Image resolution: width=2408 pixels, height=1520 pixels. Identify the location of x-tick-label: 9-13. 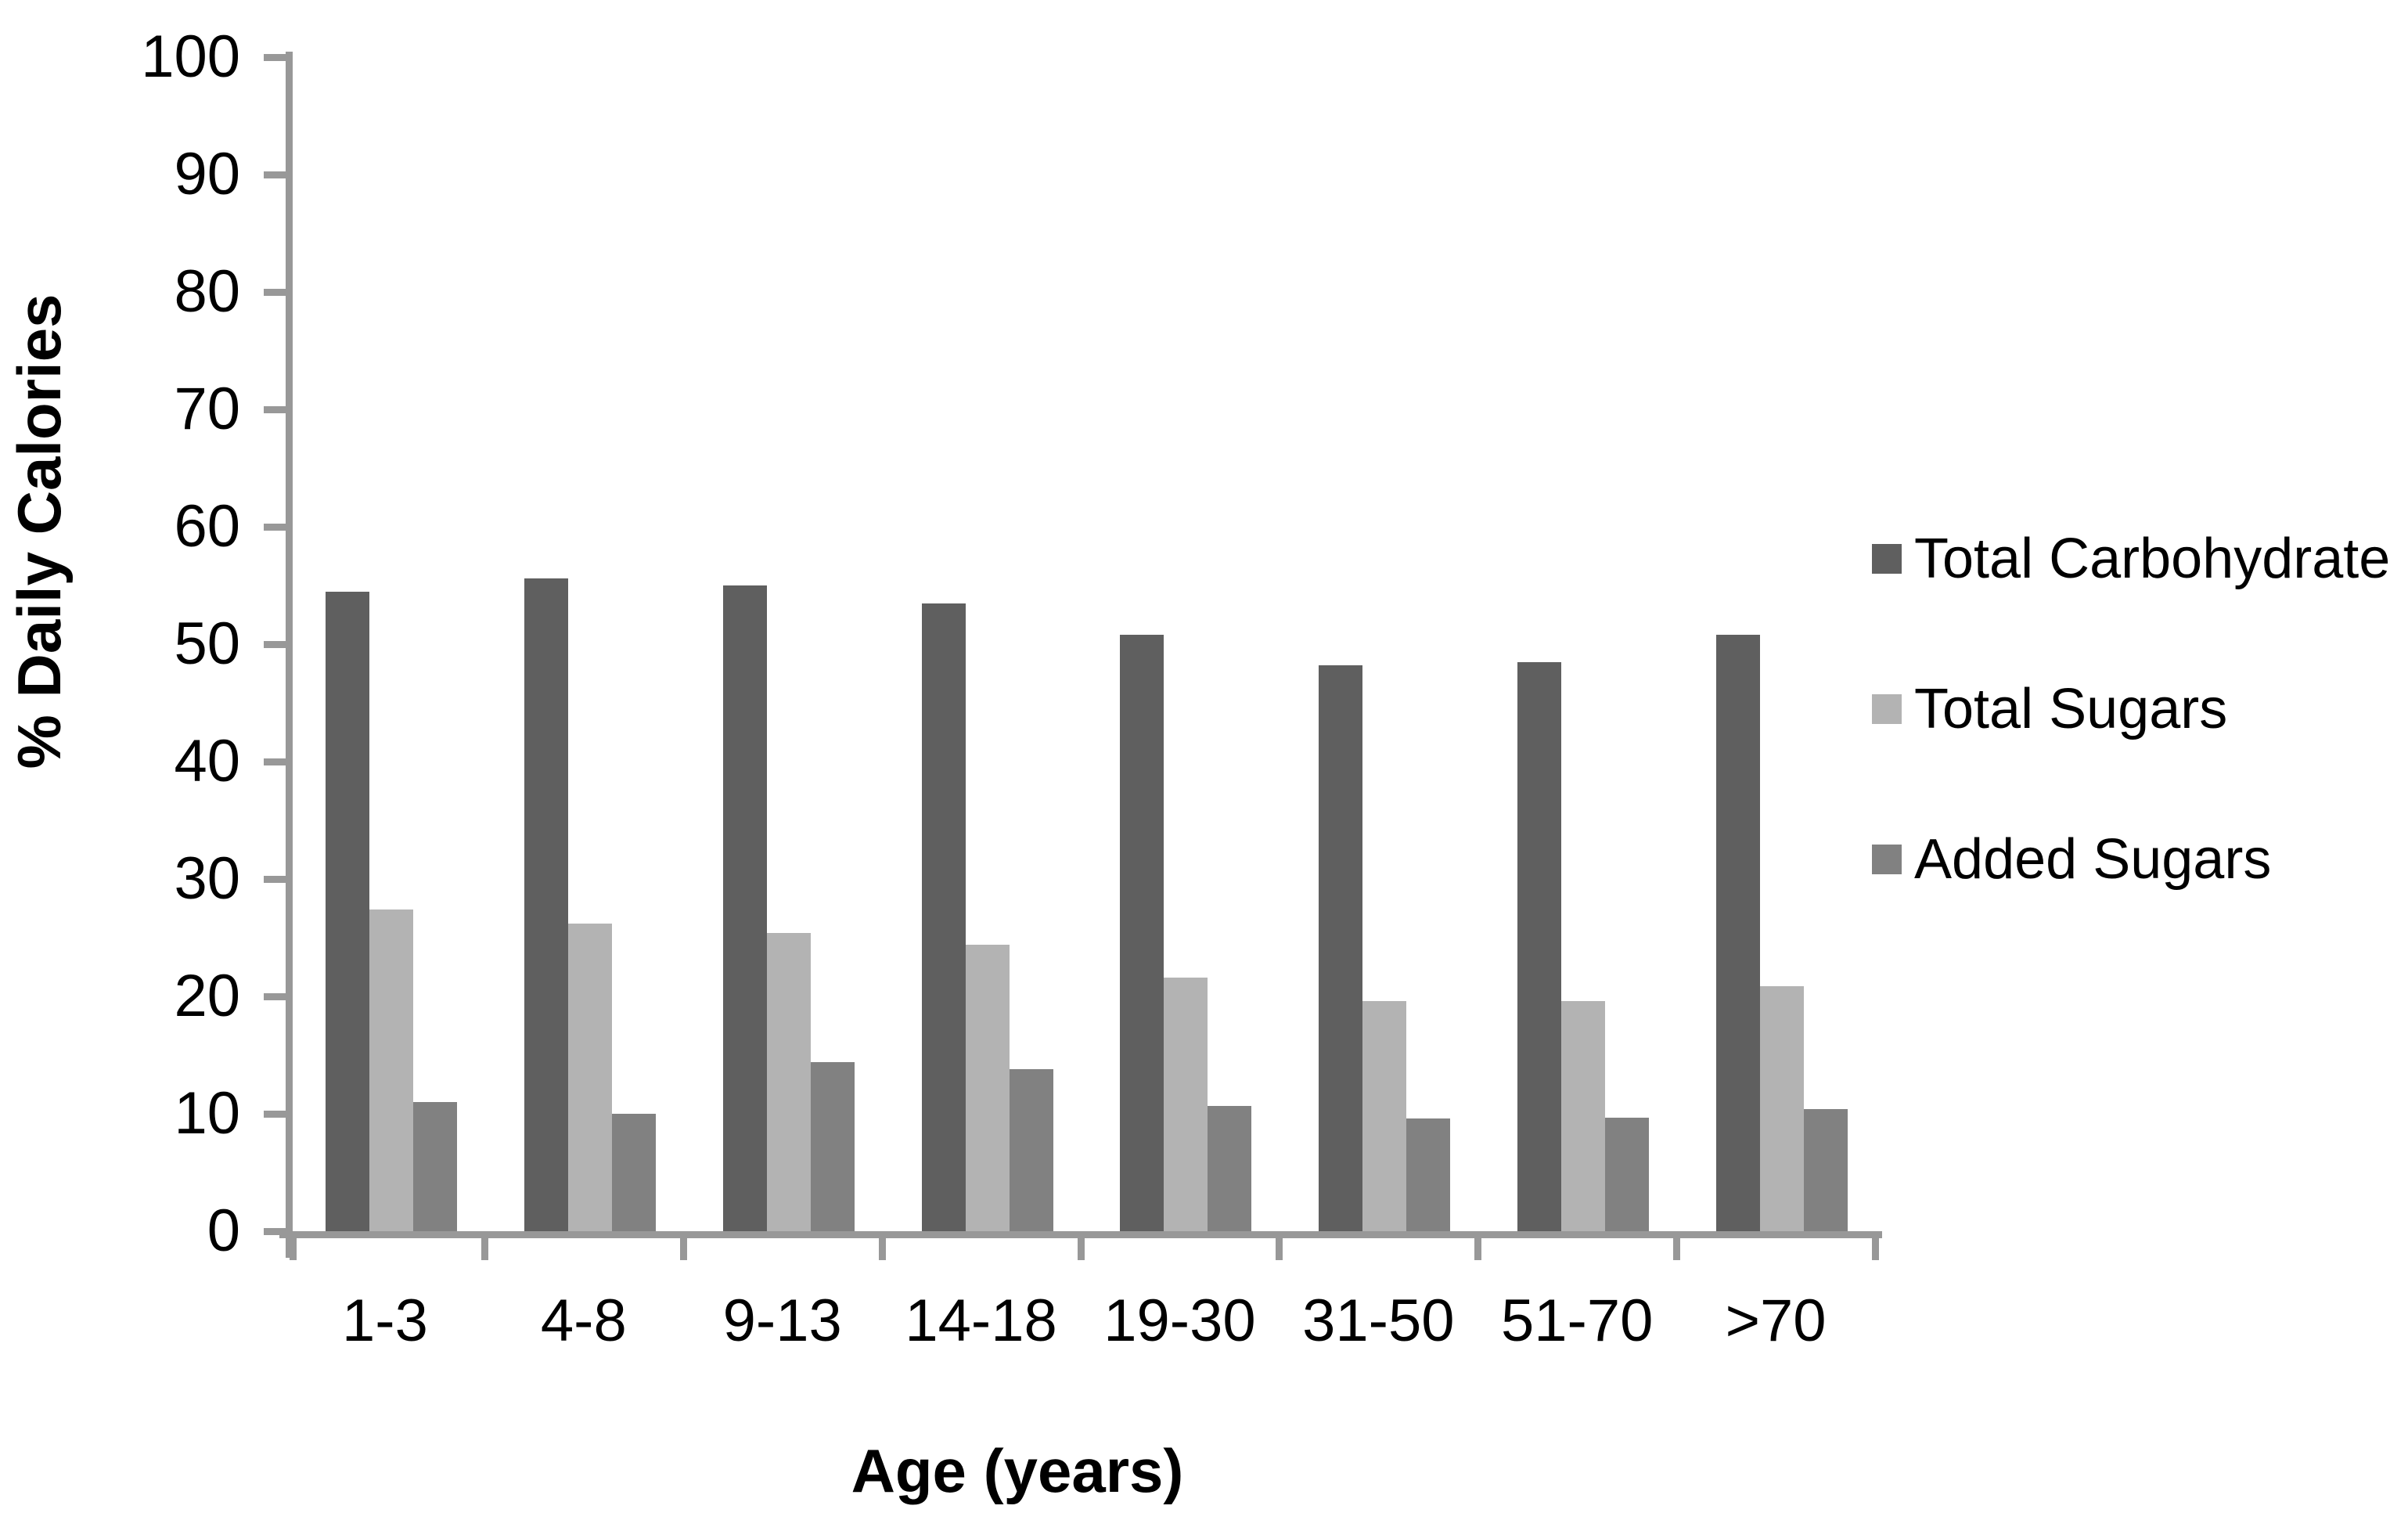
(782, 1321).